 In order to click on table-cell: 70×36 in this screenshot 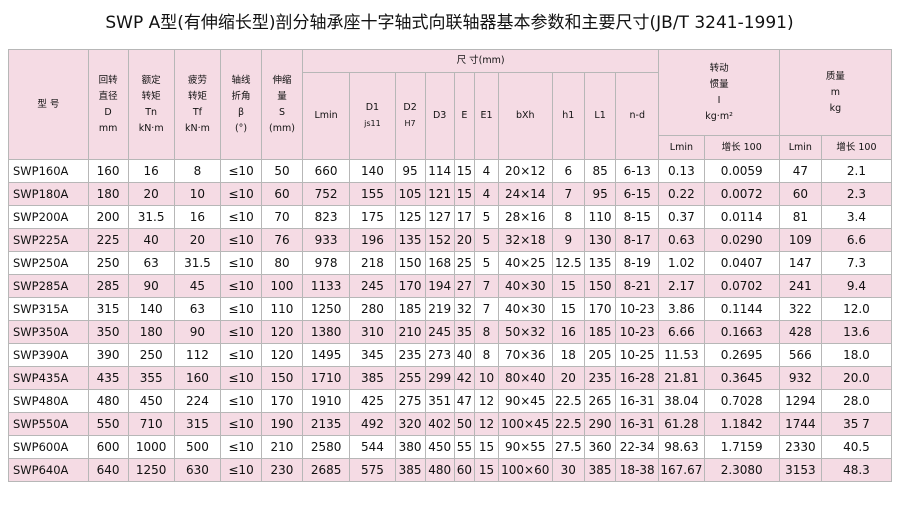, I will do `click(525, 355)`.